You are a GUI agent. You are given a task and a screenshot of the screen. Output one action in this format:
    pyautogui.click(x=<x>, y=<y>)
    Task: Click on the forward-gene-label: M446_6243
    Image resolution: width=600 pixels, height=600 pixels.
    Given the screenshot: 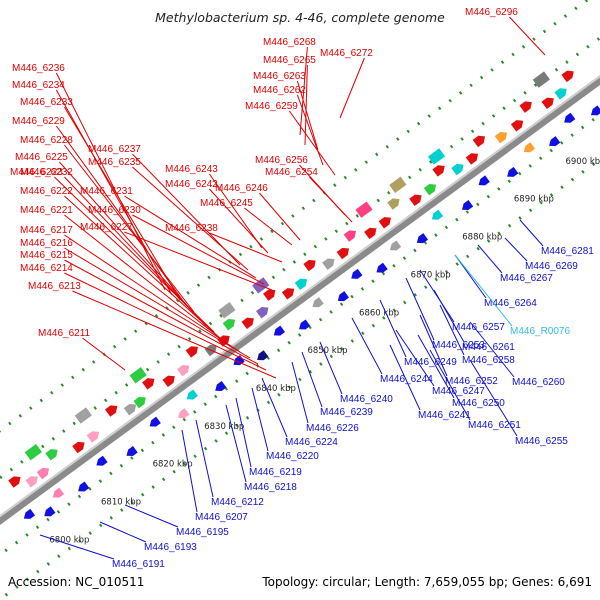 What is the action you would take?
    pyautogui.click(x=191, y=169)
    